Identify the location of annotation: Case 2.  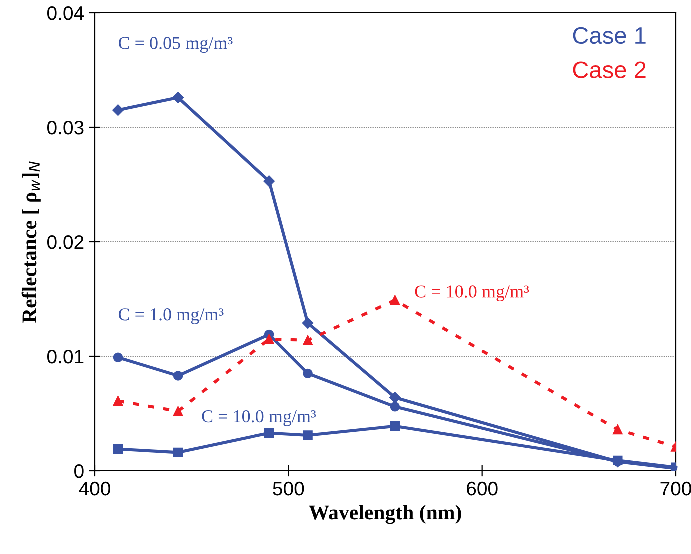
(609, 70).